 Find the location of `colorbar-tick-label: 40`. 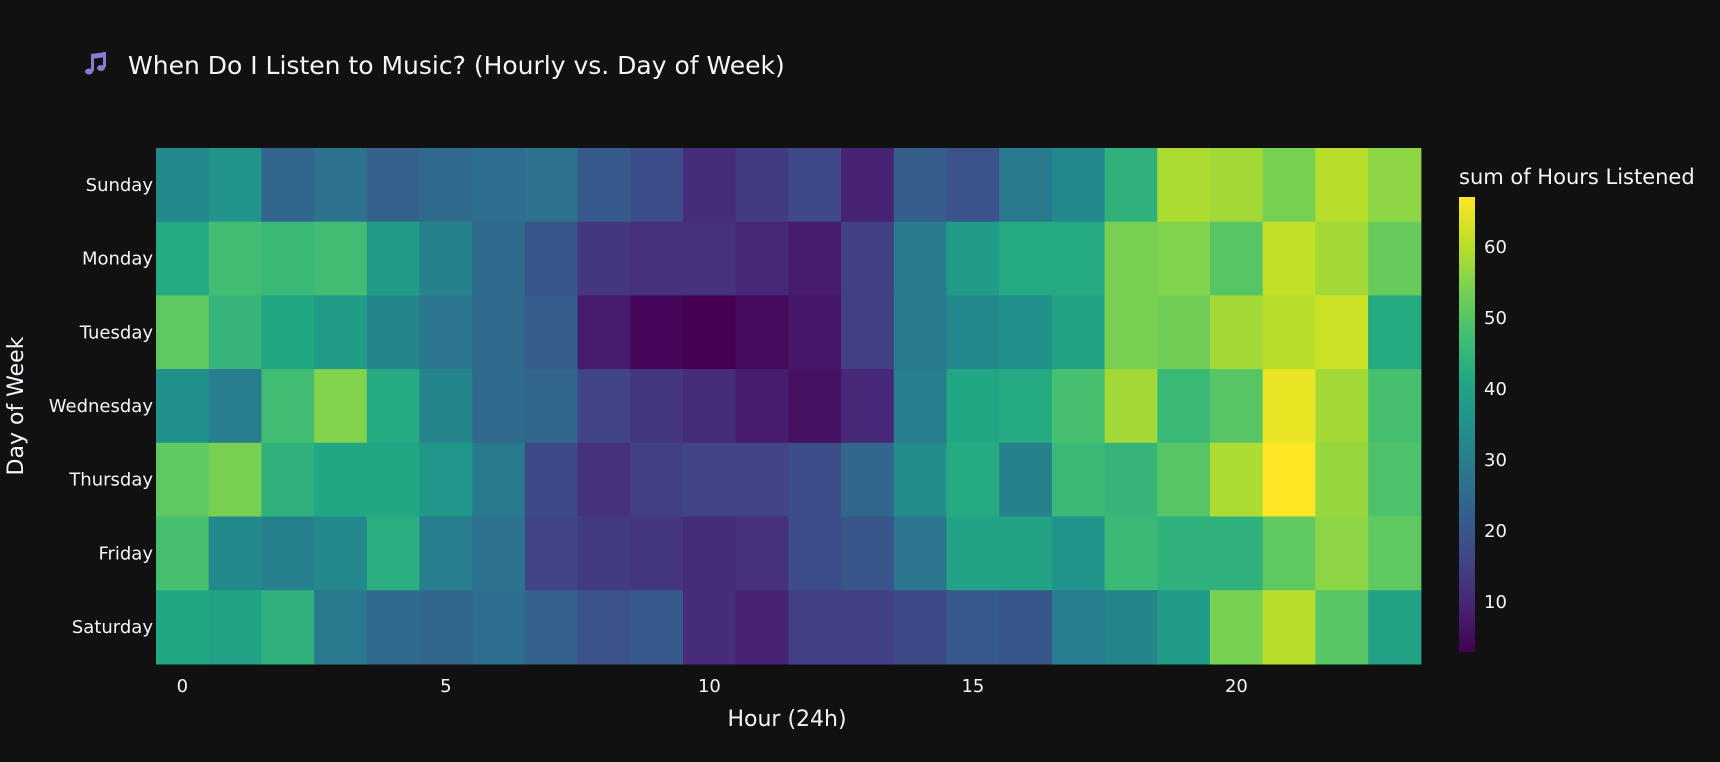

colorbar-tick-label: 40 is located at coordinates (1495, 389).